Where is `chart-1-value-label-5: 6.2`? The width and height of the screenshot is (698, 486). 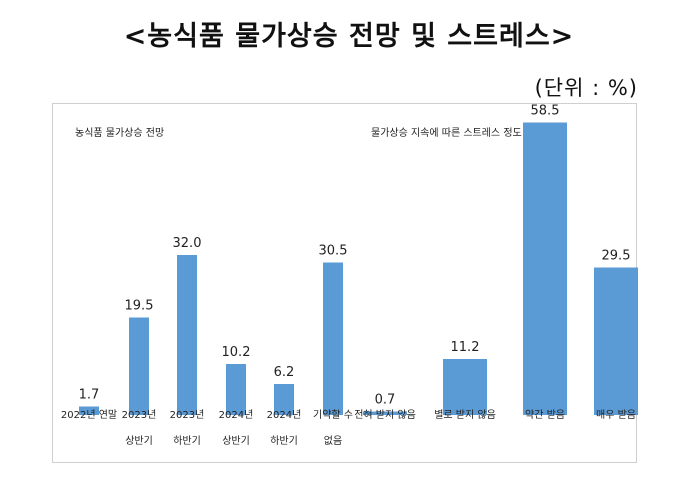
chart-1-value-label-5: 6.2 is located at coordinates (284, 372).